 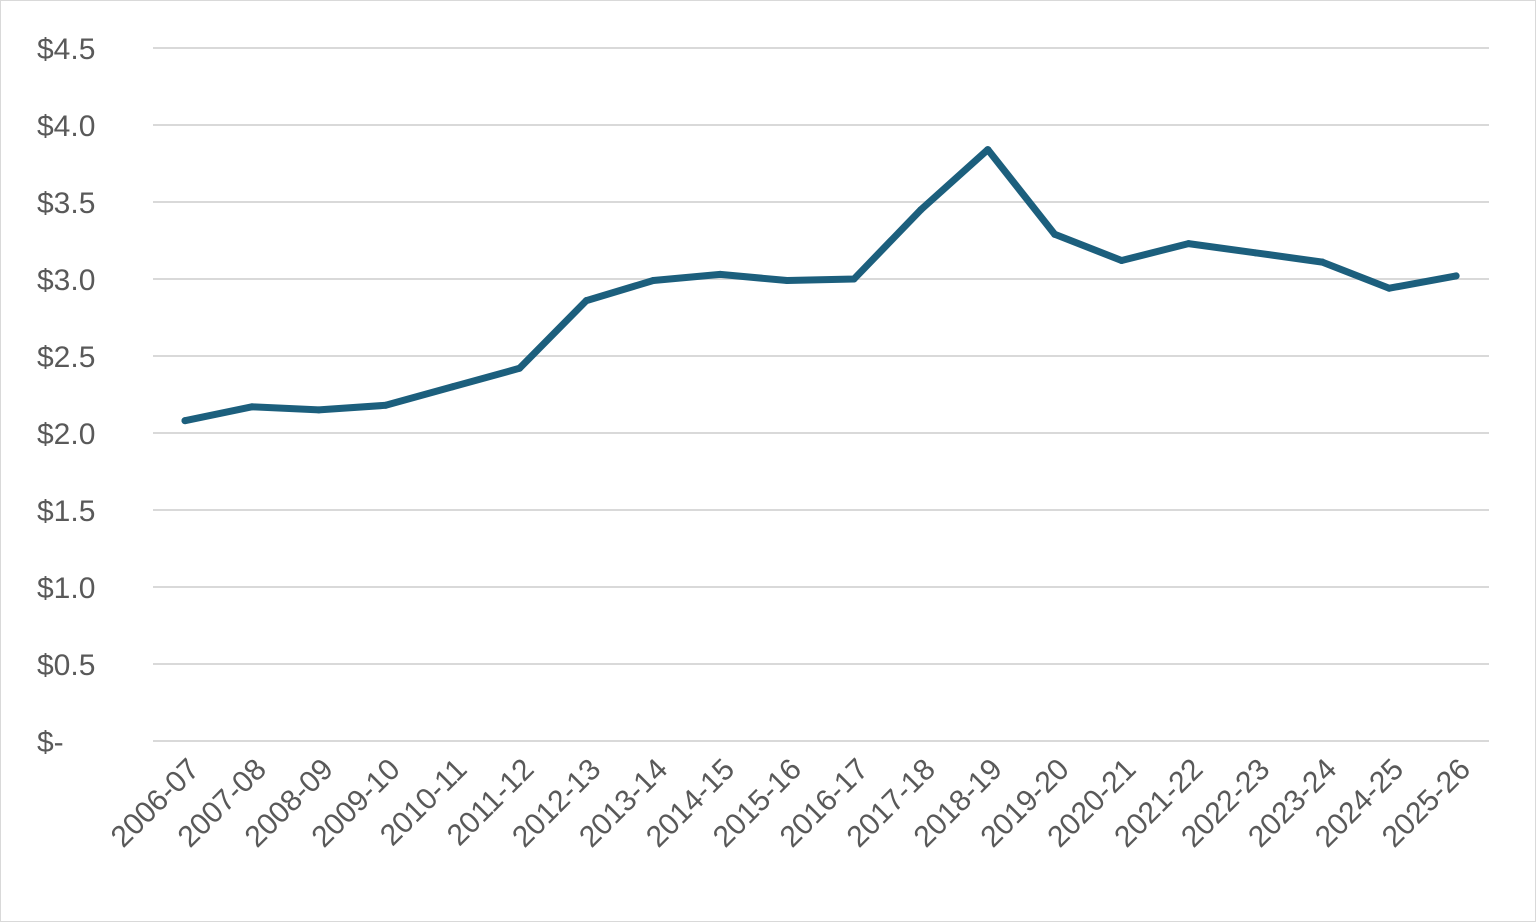 What do you see at coordinates (66, 588) in the screenshot?
I see `y-tick-label: $1.0` at bounding box center [66, 588].